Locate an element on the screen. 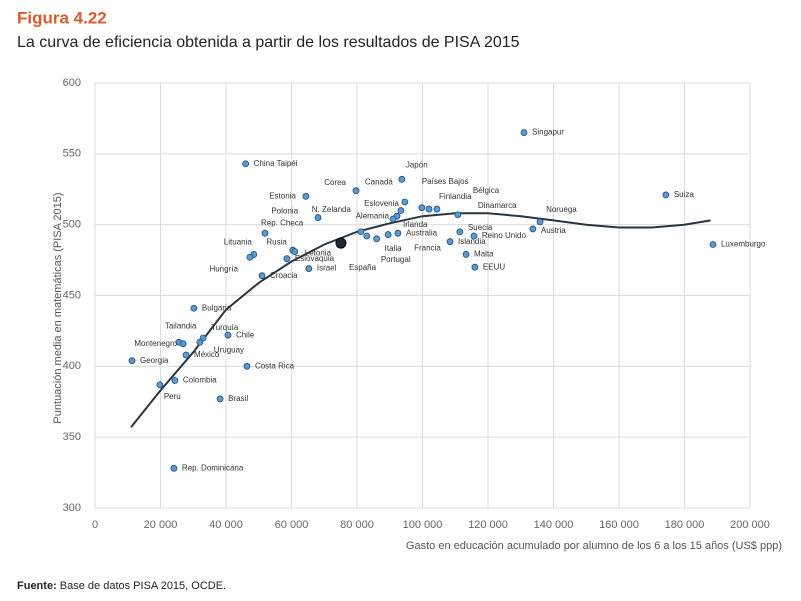 The image size is (801, 601). x-tick-label: 80 000 is located at coordinates (357, 525).